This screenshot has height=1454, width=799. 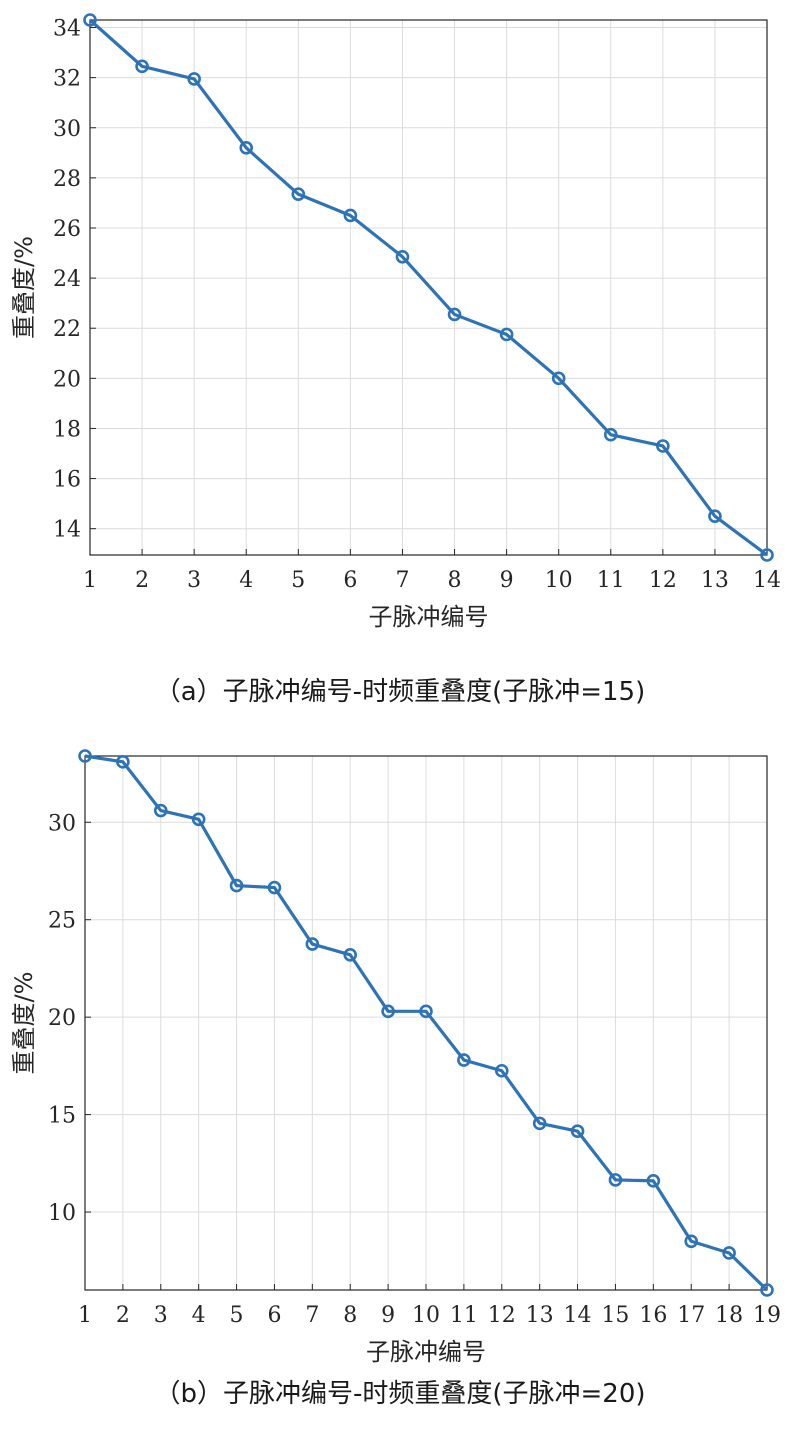 What do you see at coordinates (67, 480) in the screenshot?
I see `y-tick-label: 16` at bounding box center [67, 480].